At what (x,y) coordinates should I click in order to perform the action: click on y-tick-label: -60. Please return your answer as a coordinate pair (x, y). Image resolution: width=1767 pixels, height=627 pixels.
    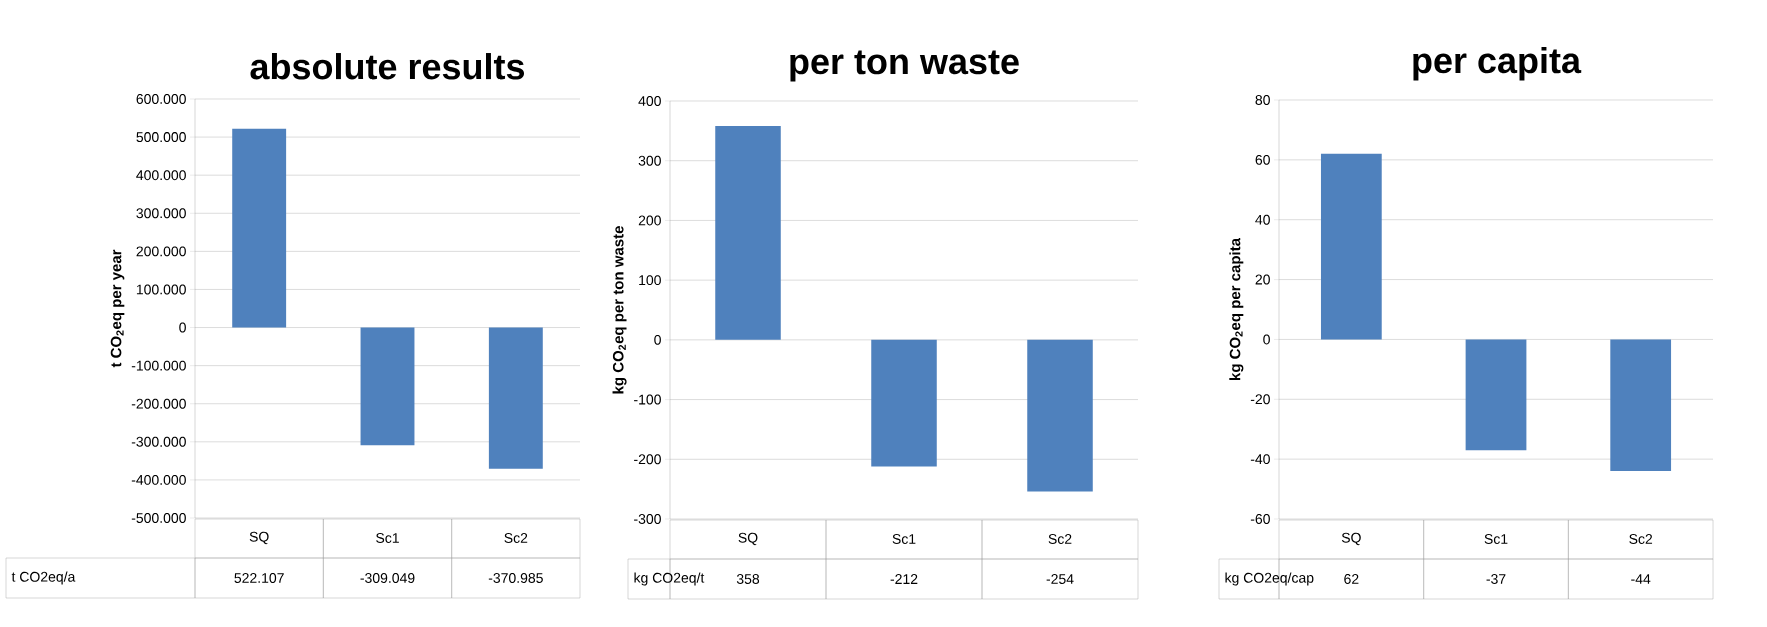
    Looking at the image, I should click on (1260, 519).